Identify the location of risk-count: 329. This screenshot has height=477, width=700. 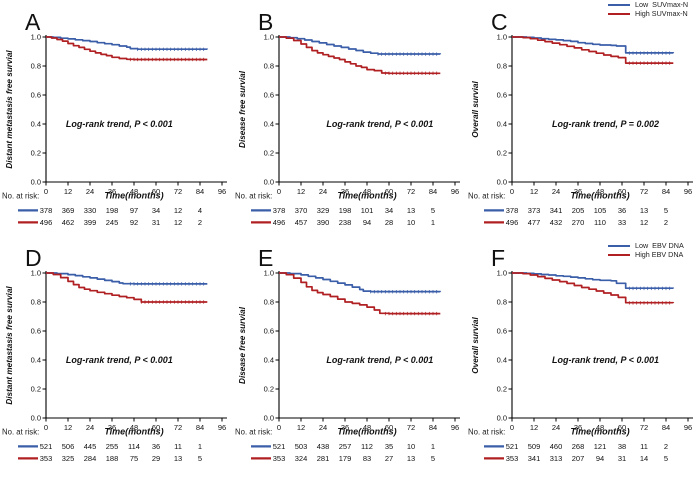
(323, 210).